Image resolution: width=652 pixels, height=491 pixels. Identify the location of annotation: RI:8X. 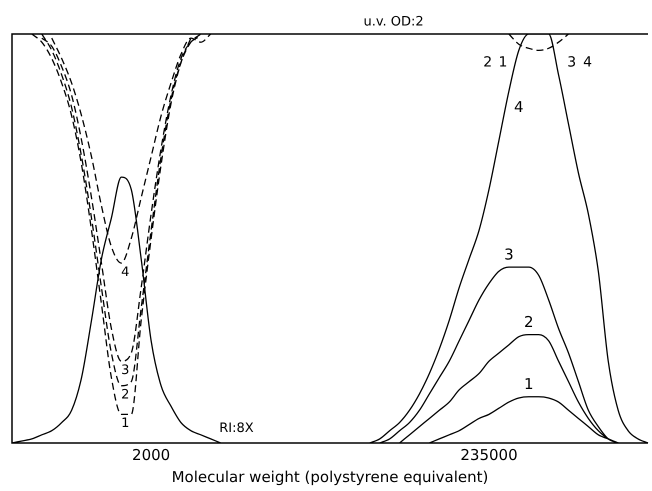
(236, 428).